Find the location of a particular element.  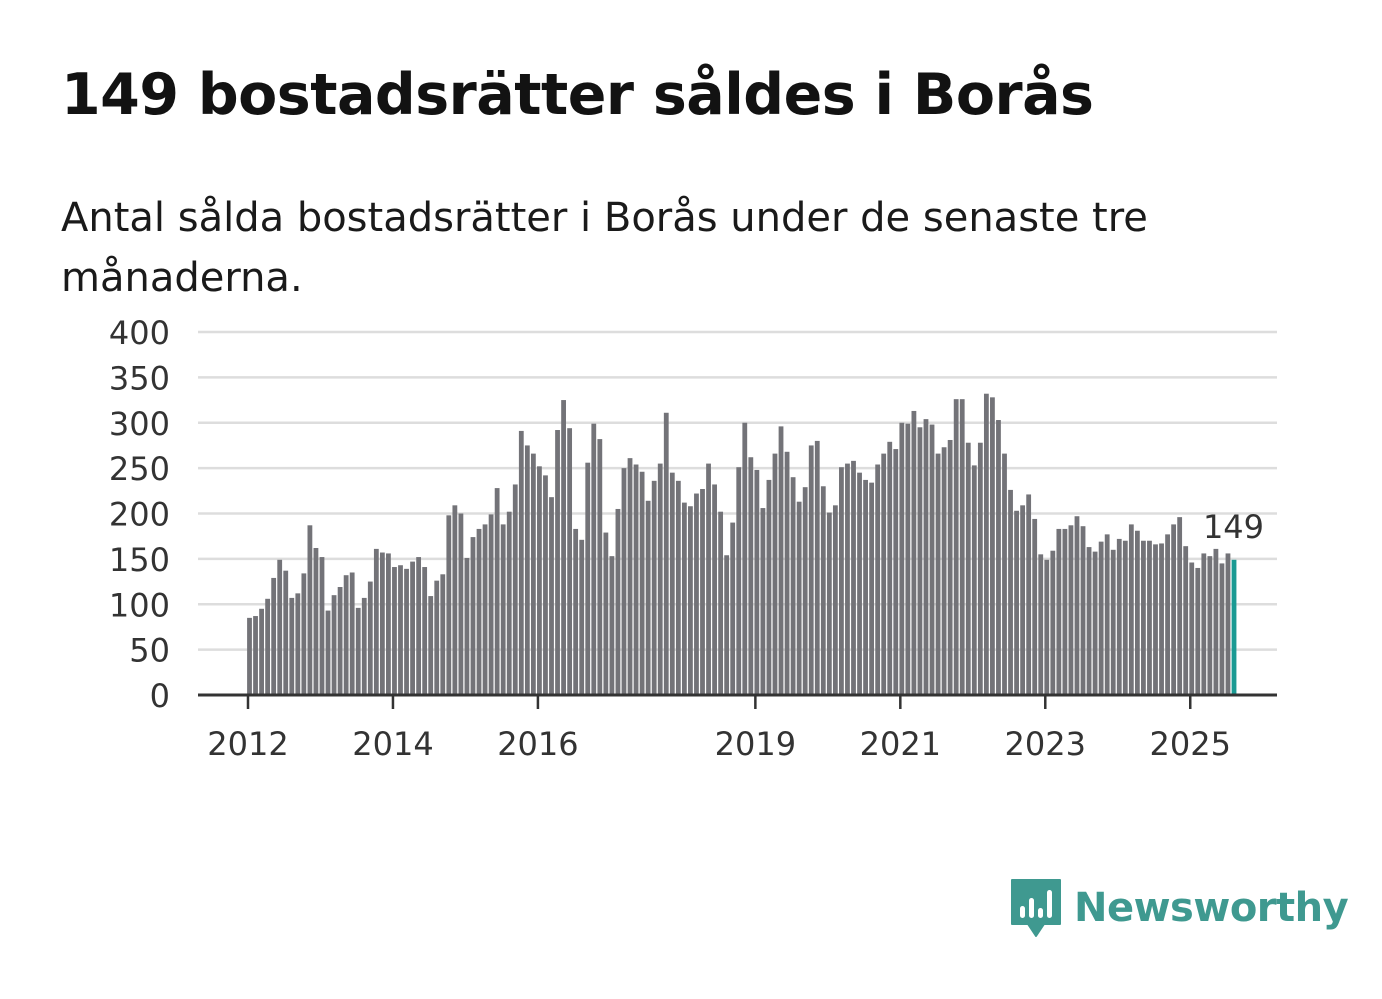

x-tick-label: 2021 is located at coordinates (900, 744).